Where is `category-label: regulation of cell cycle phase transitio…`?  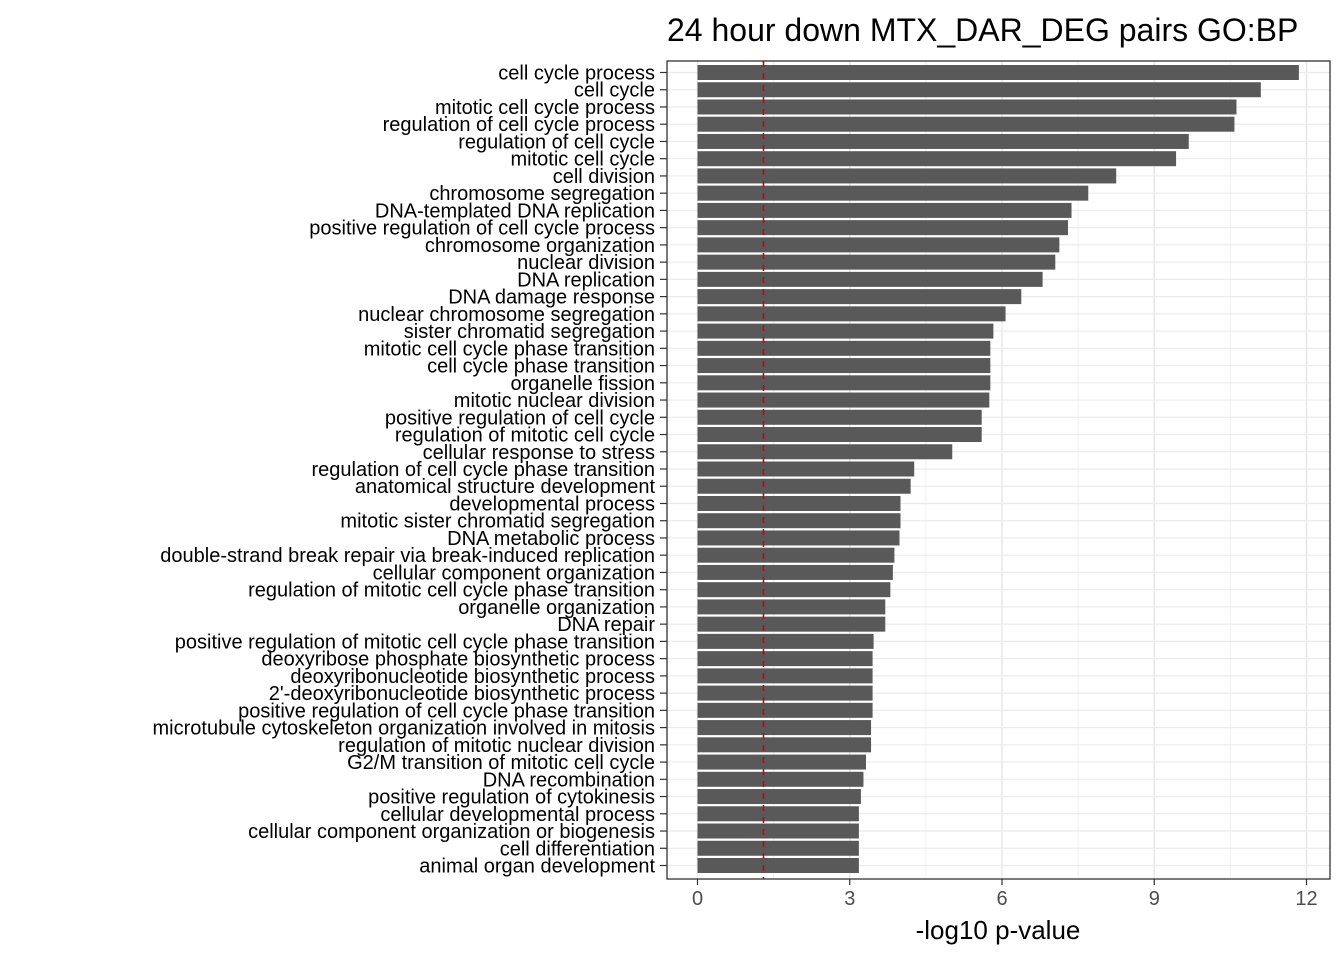 category-label: regulation of cell cycle phase transitio… is located at coordinates (483, 470).